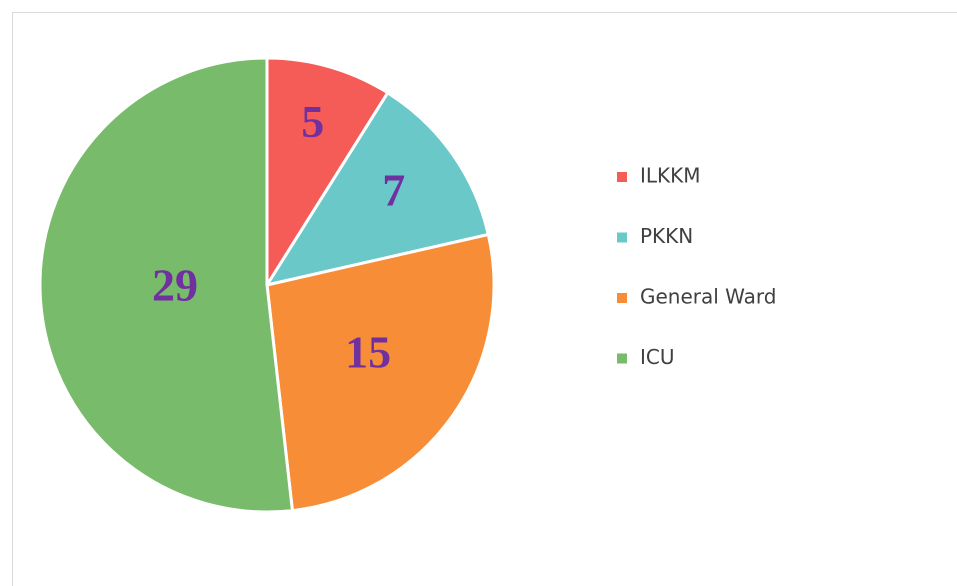 This screenshot has height=586, width=957. What do you see at coordinates (670, 176) in the screenshot?
I see `legend-label: ILKKM` at bounding box center [670, 176].